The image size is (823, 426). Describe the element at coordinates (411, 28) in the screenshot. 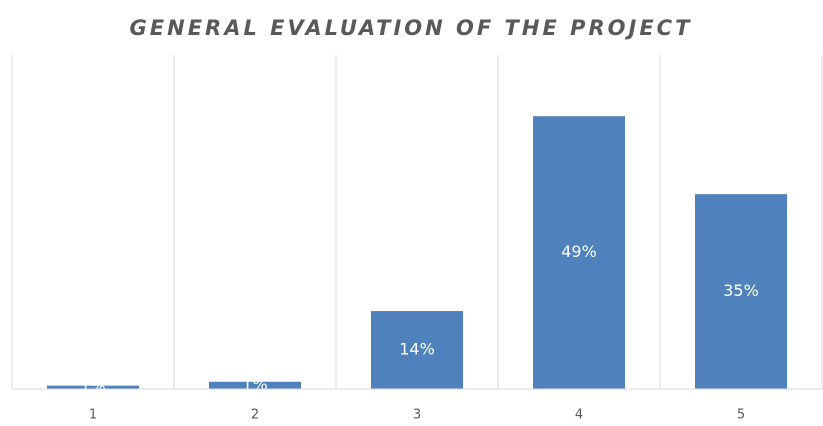

I see `chart-title: GENERAL EVALUATION OF THE PROJECT` at that location.